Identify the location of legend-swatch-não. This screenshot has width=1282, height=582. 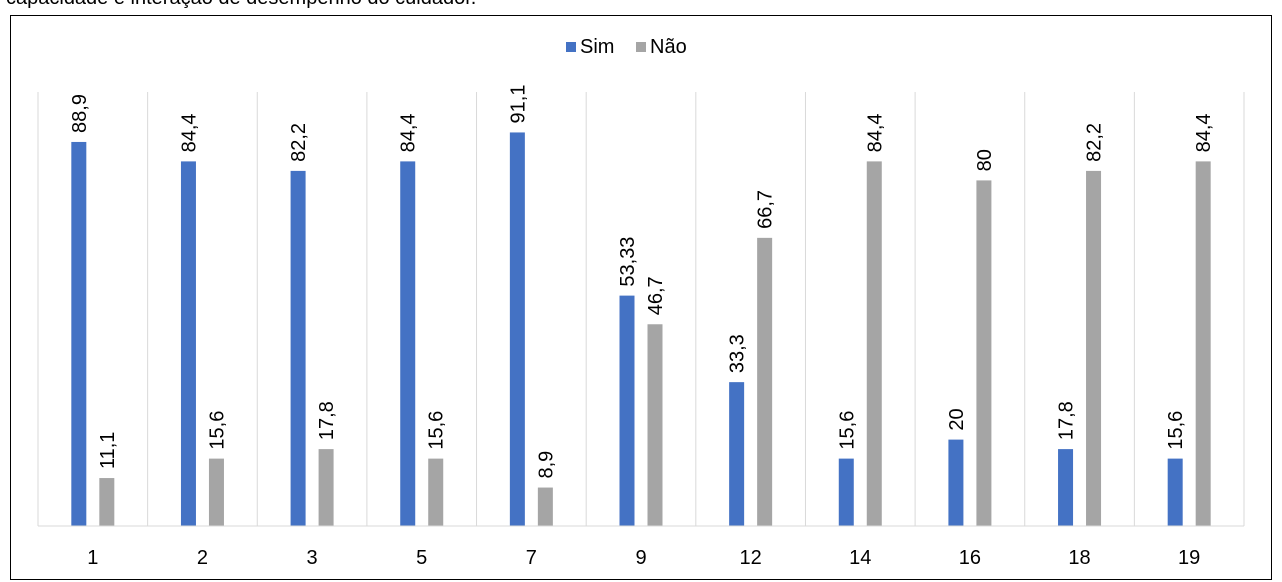
(641, 47).